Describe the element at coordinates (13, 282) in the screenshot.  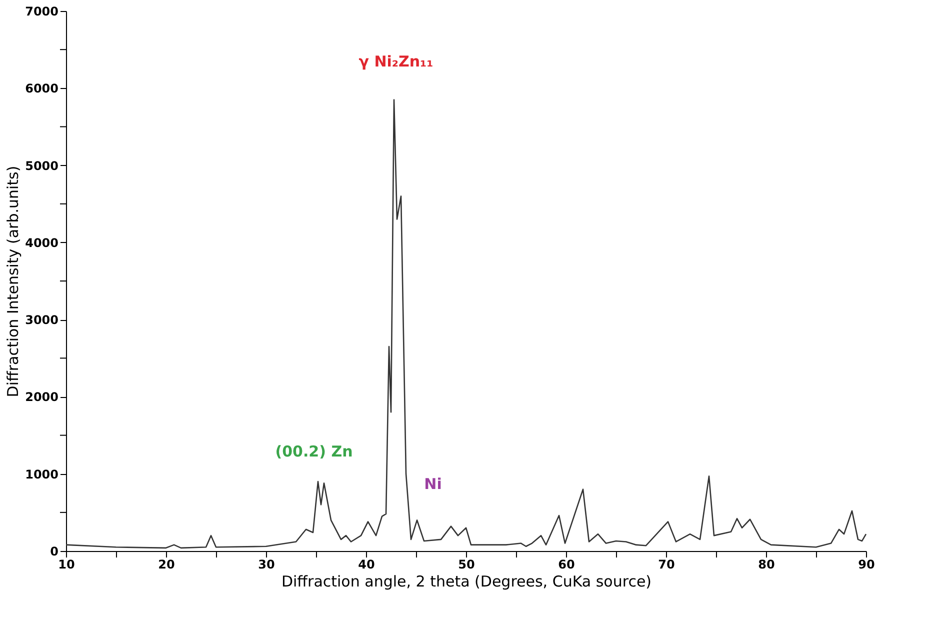
I see `y-axis-title: Diffraction Intensity (arb.units)` at that location.